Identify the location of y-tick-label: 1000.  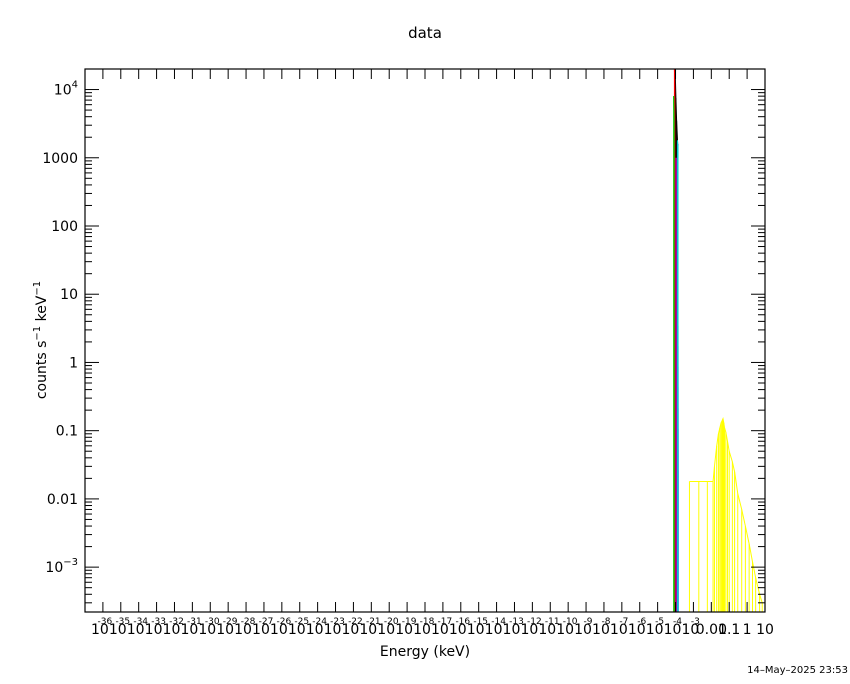
(60, 159).